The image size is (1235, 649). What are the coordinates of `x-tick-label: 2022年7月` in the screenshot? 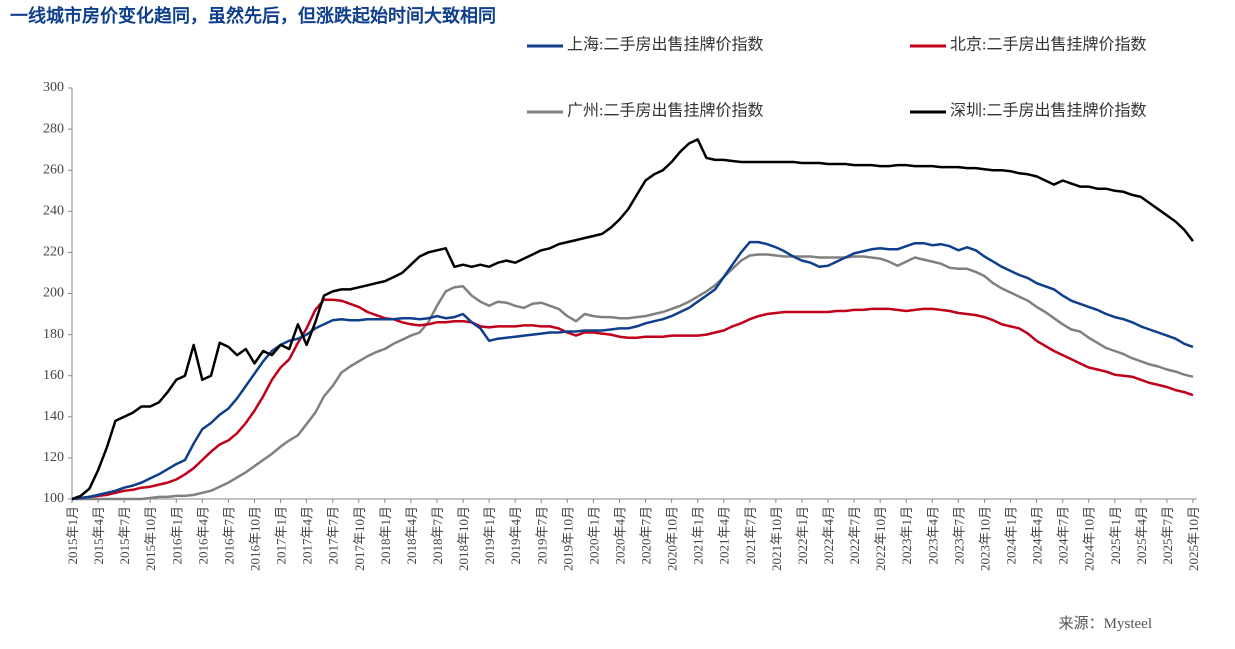 It's located at (854, 535).